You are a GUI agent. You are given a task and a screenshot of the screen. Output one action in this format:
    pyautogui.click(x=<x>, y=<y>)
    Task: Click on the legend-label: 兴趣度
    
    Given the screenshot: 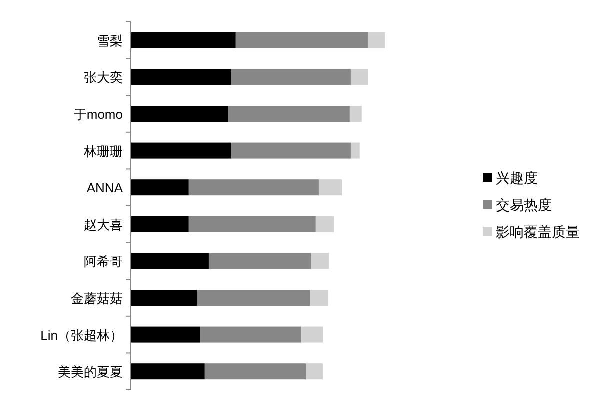 What is the action you would take?
    pyautogui.click(x=517, y=178)
    